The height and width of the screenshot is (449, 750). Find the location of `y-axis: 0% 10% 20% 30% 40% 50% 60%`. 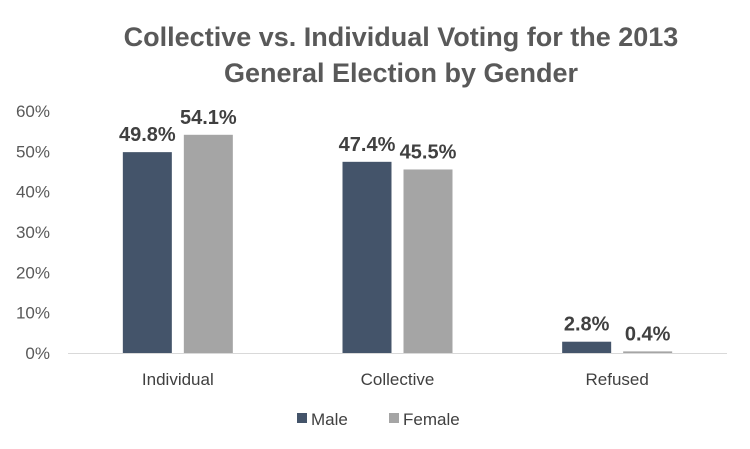

y-axis: 0% 10% 20% 30% 40% 50% 60% is located at coordinates (33, 232).